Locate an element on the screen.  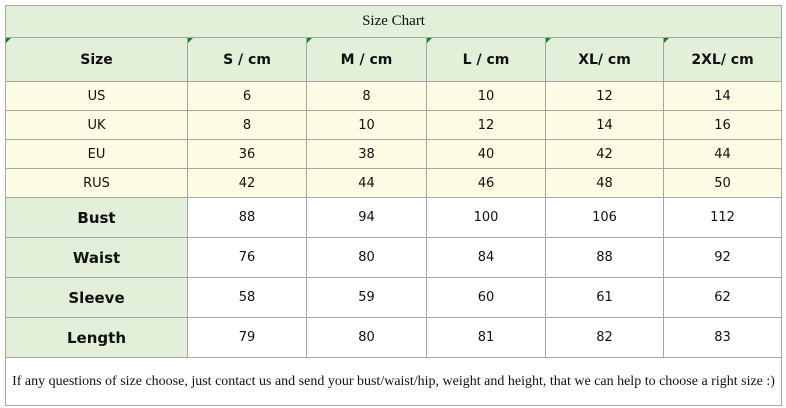
cell: 82 is located at coordinates (604, 337).